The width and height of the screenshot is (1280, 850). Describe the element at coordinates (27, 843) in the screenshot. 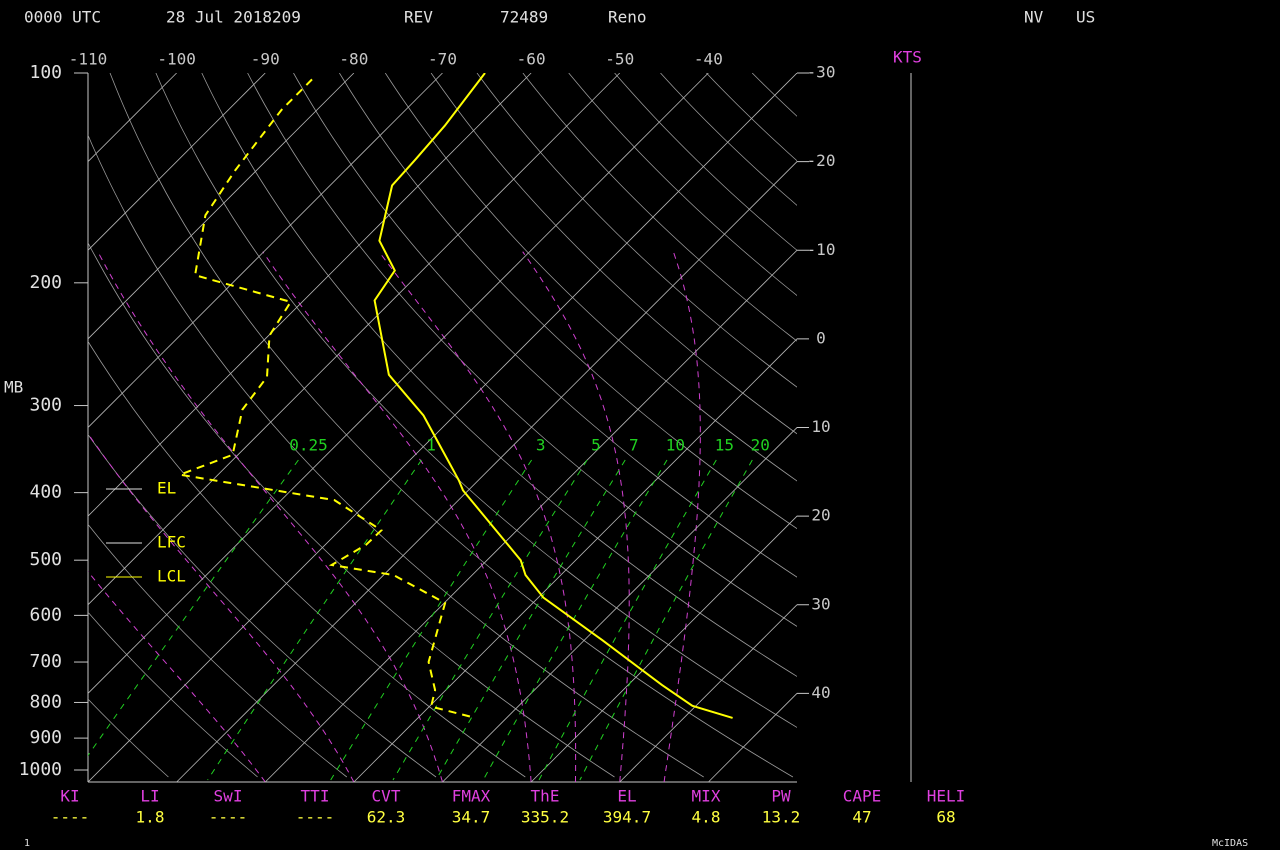

I see `page-number: 1` at that location.